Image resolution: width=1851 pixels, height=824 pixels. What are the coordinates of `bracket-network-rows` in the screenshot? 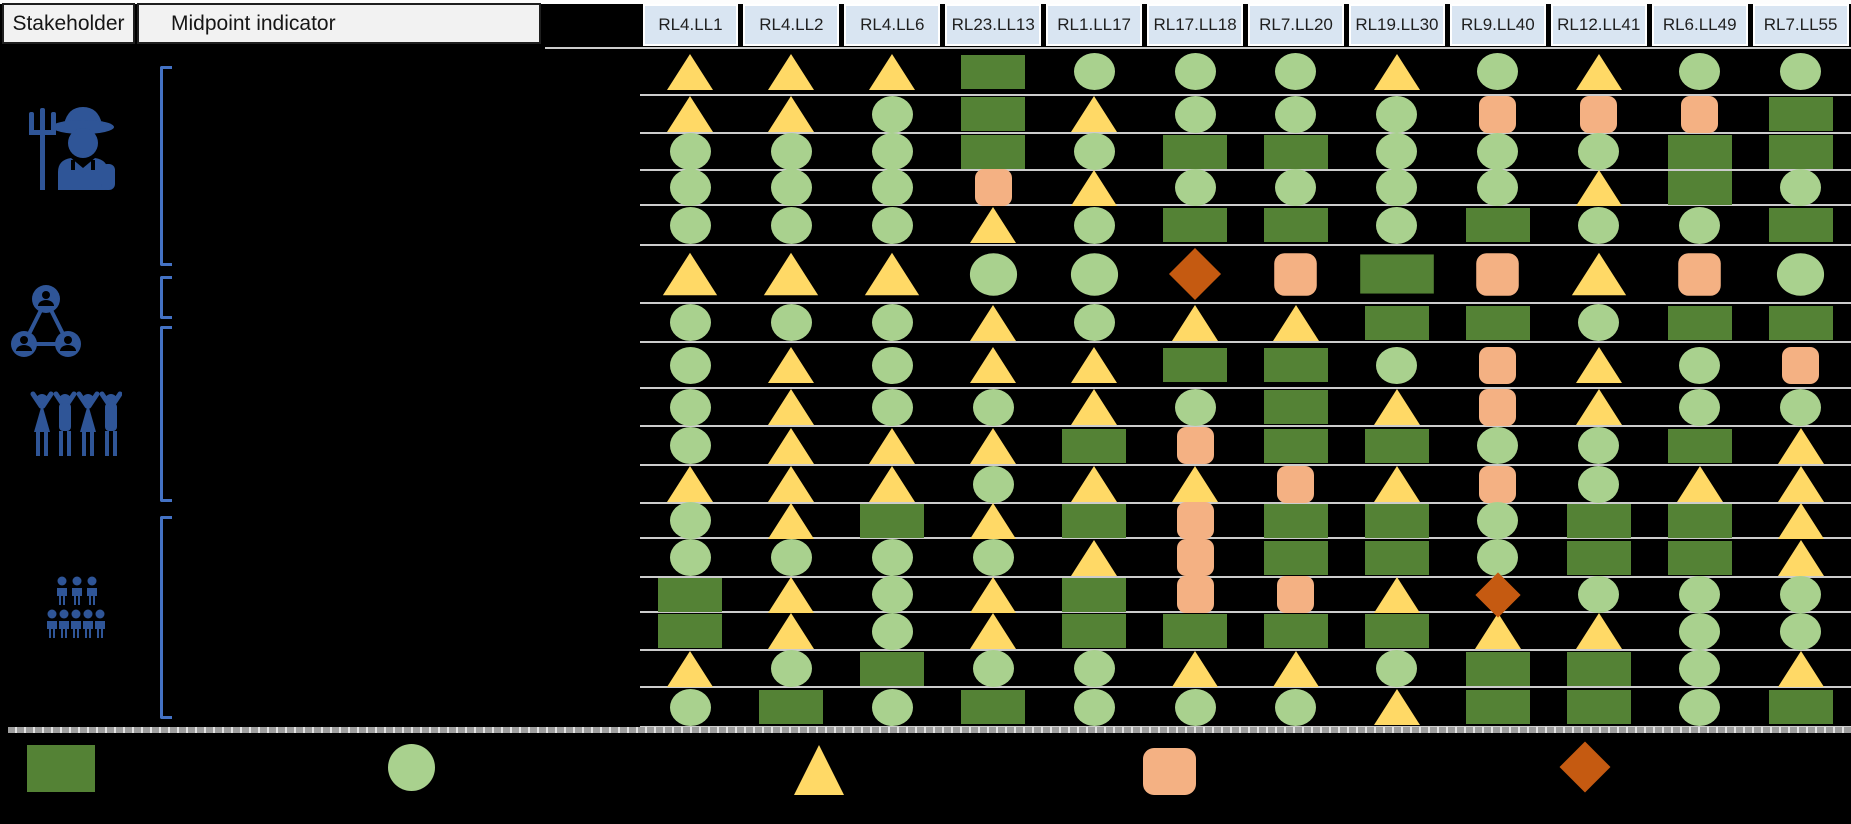 It's located at (166, 297).